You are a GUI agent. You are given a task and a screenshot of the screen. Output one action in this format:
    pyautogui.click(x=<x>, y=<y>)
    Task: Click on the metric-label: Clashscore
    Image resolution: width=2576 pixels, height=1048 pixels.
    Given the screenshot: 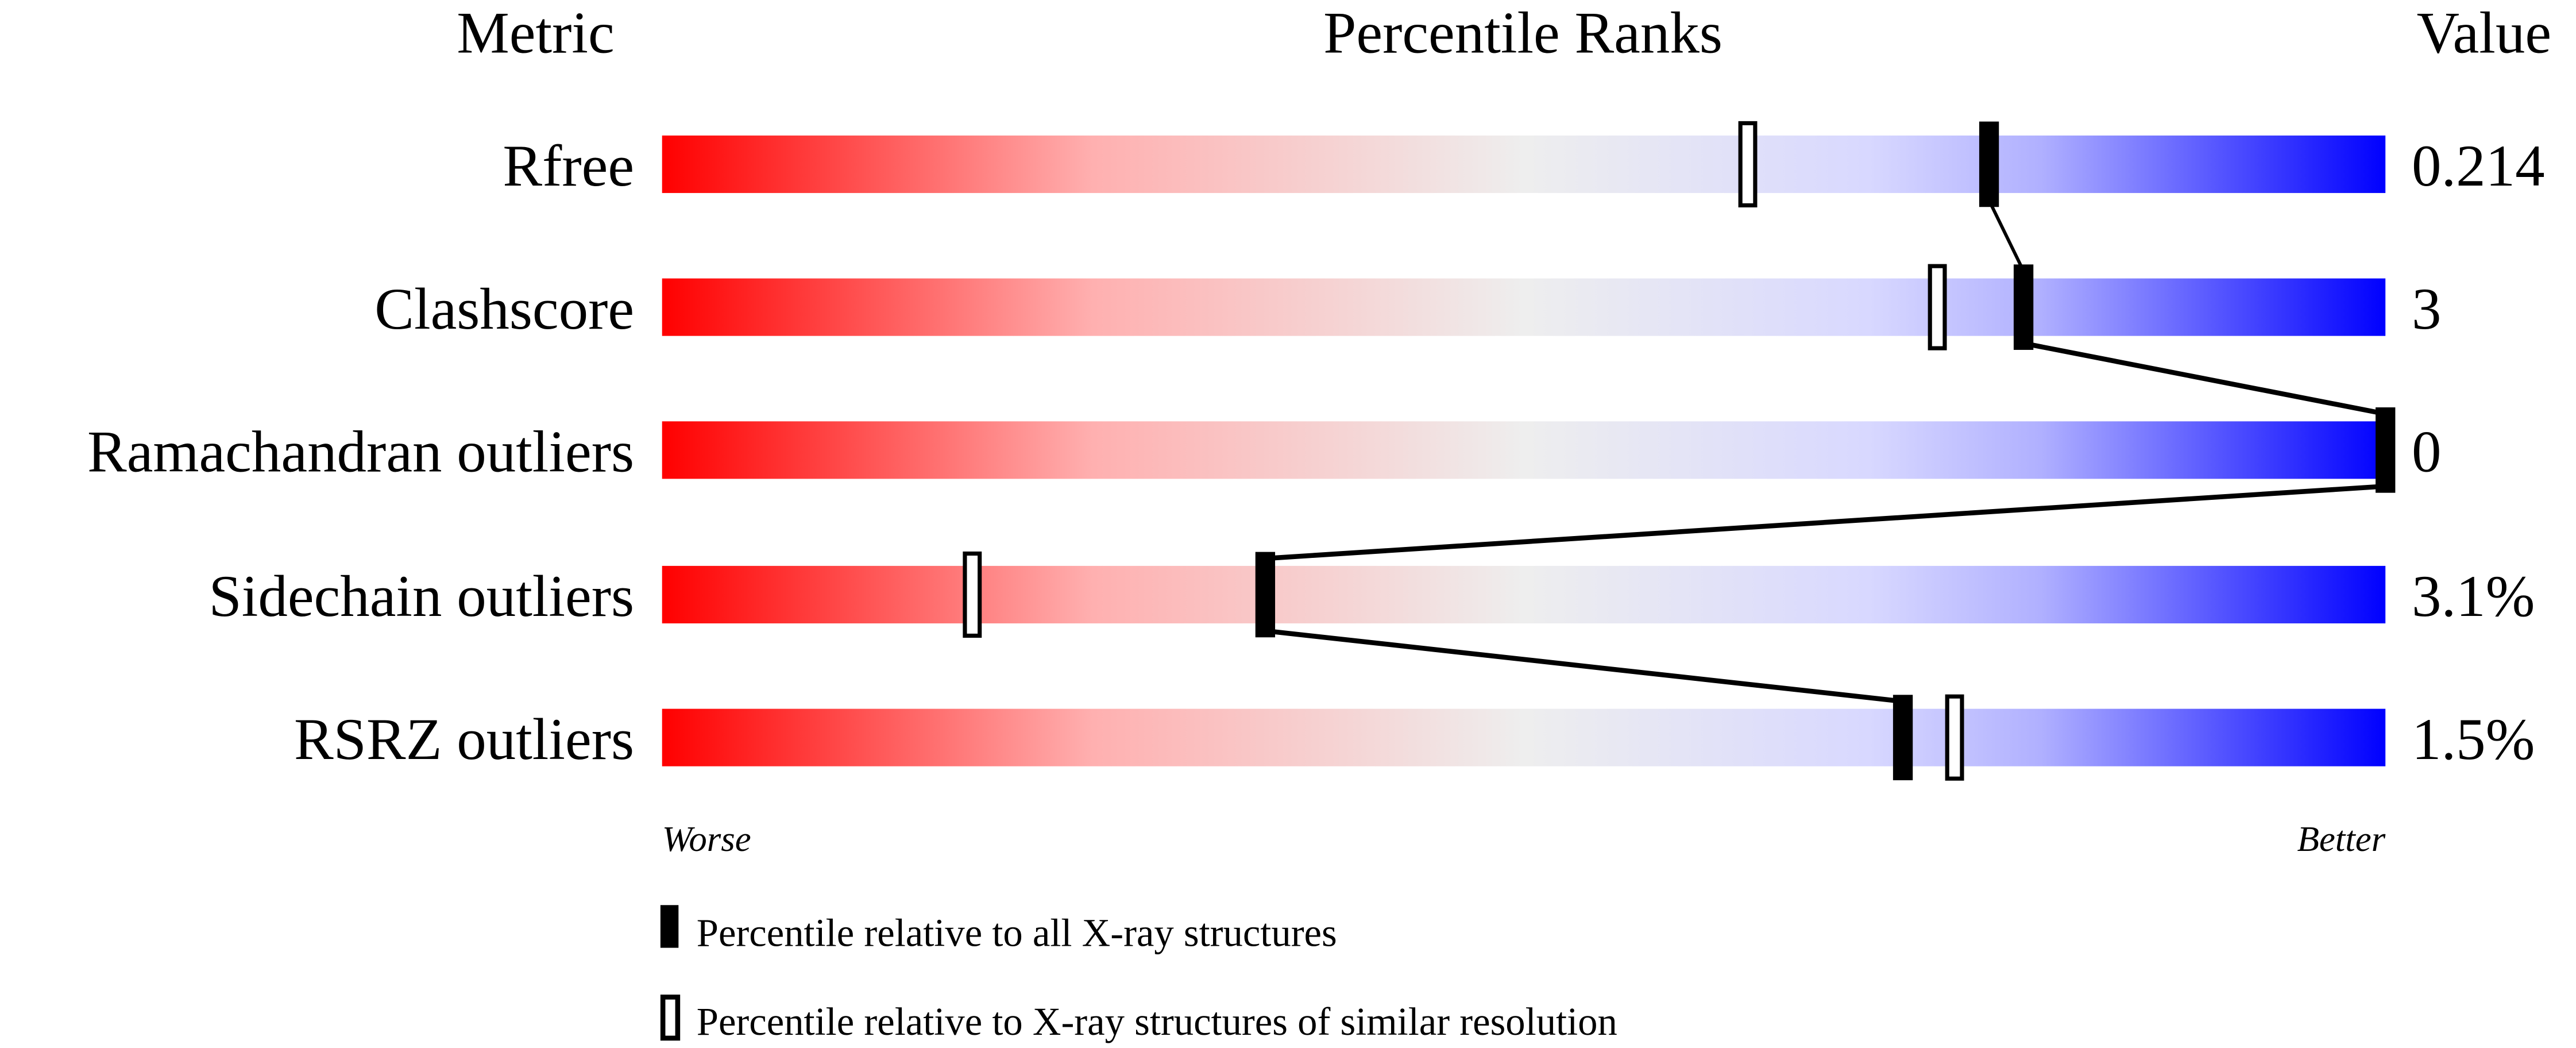 What is the action you would take?
    pyautogui.click(x=504, y=309)
    